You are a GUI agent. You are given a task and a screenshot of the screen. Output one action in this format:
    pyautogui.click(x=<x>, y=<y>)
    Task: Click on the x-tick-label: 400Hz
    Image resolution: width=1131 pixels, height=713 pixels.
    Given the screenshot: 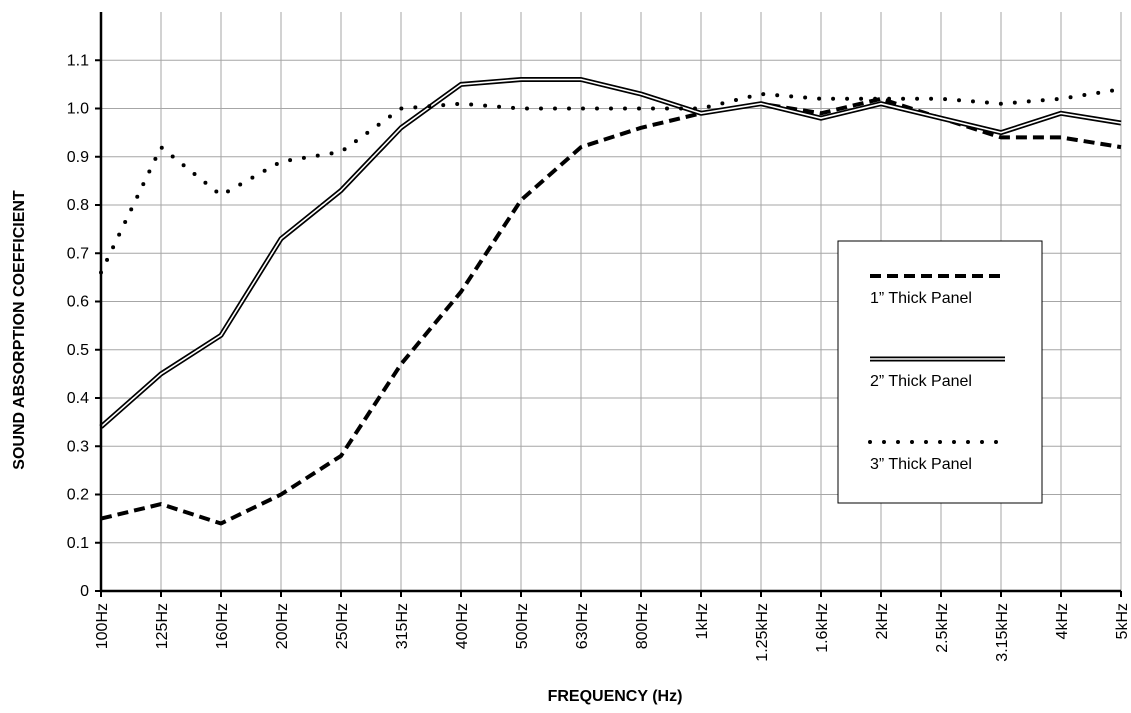 What is the action you would take?
    pyautogui.click(x=462, y=626)
    